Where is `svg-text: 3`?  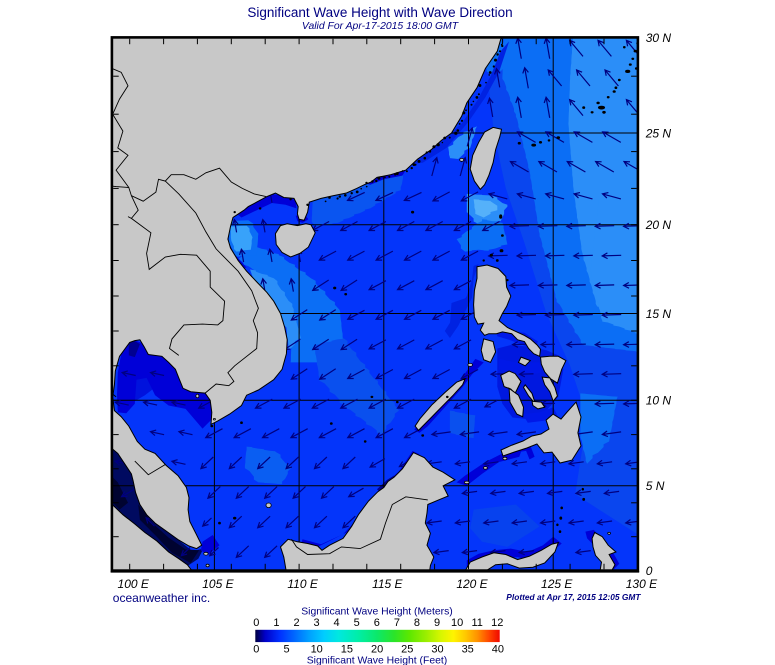 svg-text: 3 is located at coordinates (316, 623).